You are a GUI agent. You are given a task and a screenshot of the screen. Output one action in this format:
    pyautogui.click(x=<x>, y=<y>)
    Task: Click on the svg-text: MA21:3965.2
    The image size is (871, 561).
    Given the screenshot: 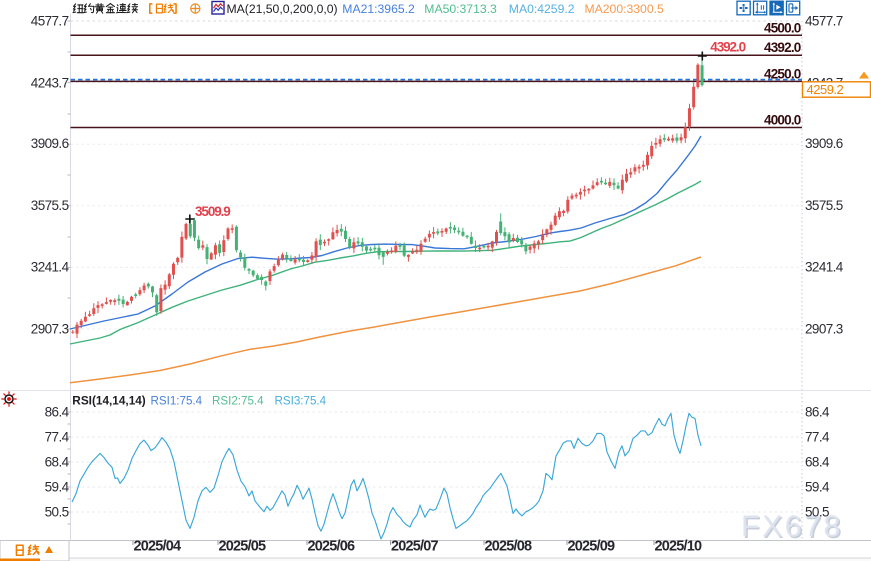 What is the action you would take?
    pyautogui.click(x=378, y=9)
    